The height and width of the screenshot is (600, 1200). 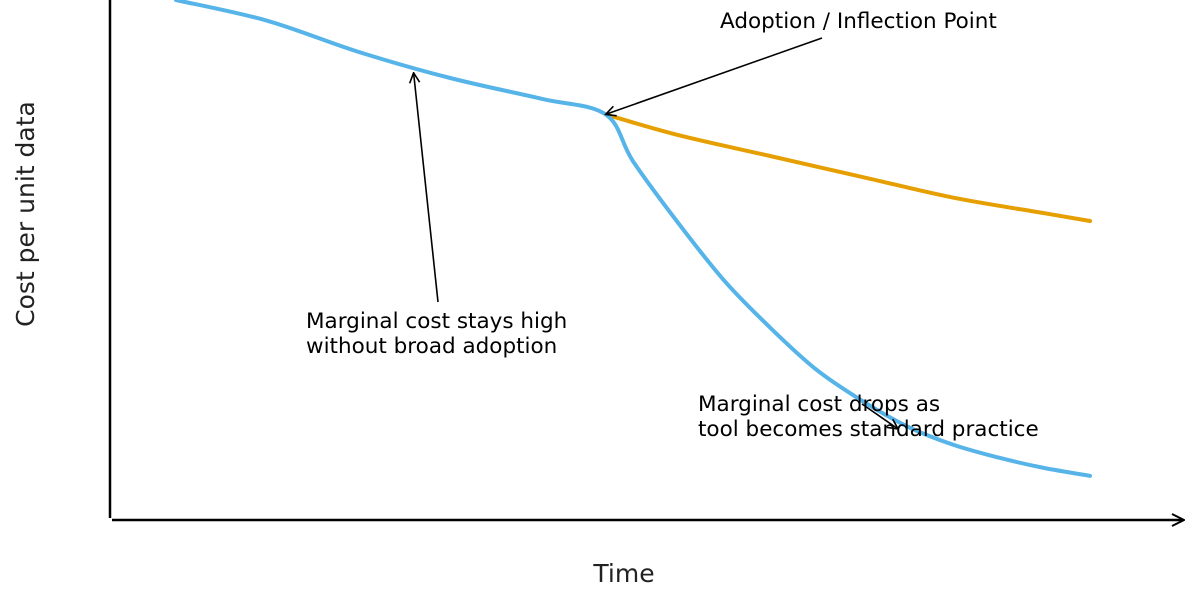 I want to click on annotation-stays-high-line-1: Marginal cost stays high, so click(x=436, y=321).